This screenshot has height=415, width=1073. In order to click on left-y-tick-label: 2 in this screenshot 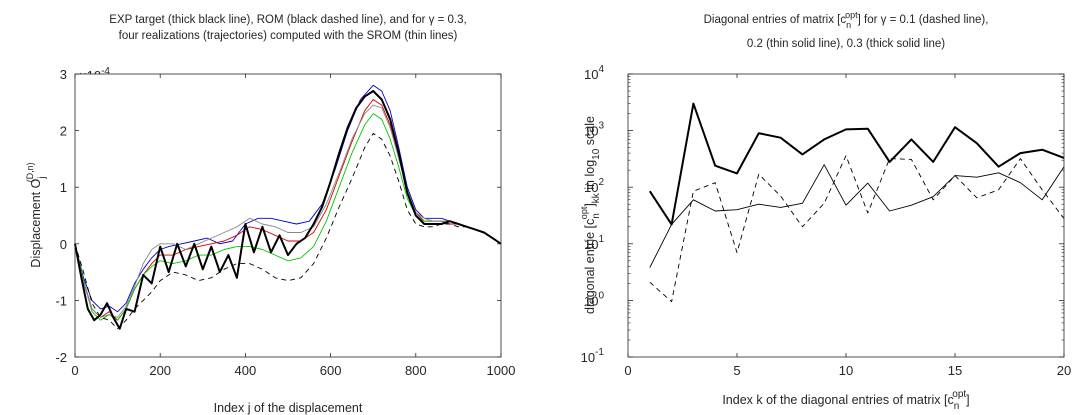, I will do `click(63, 131)`.